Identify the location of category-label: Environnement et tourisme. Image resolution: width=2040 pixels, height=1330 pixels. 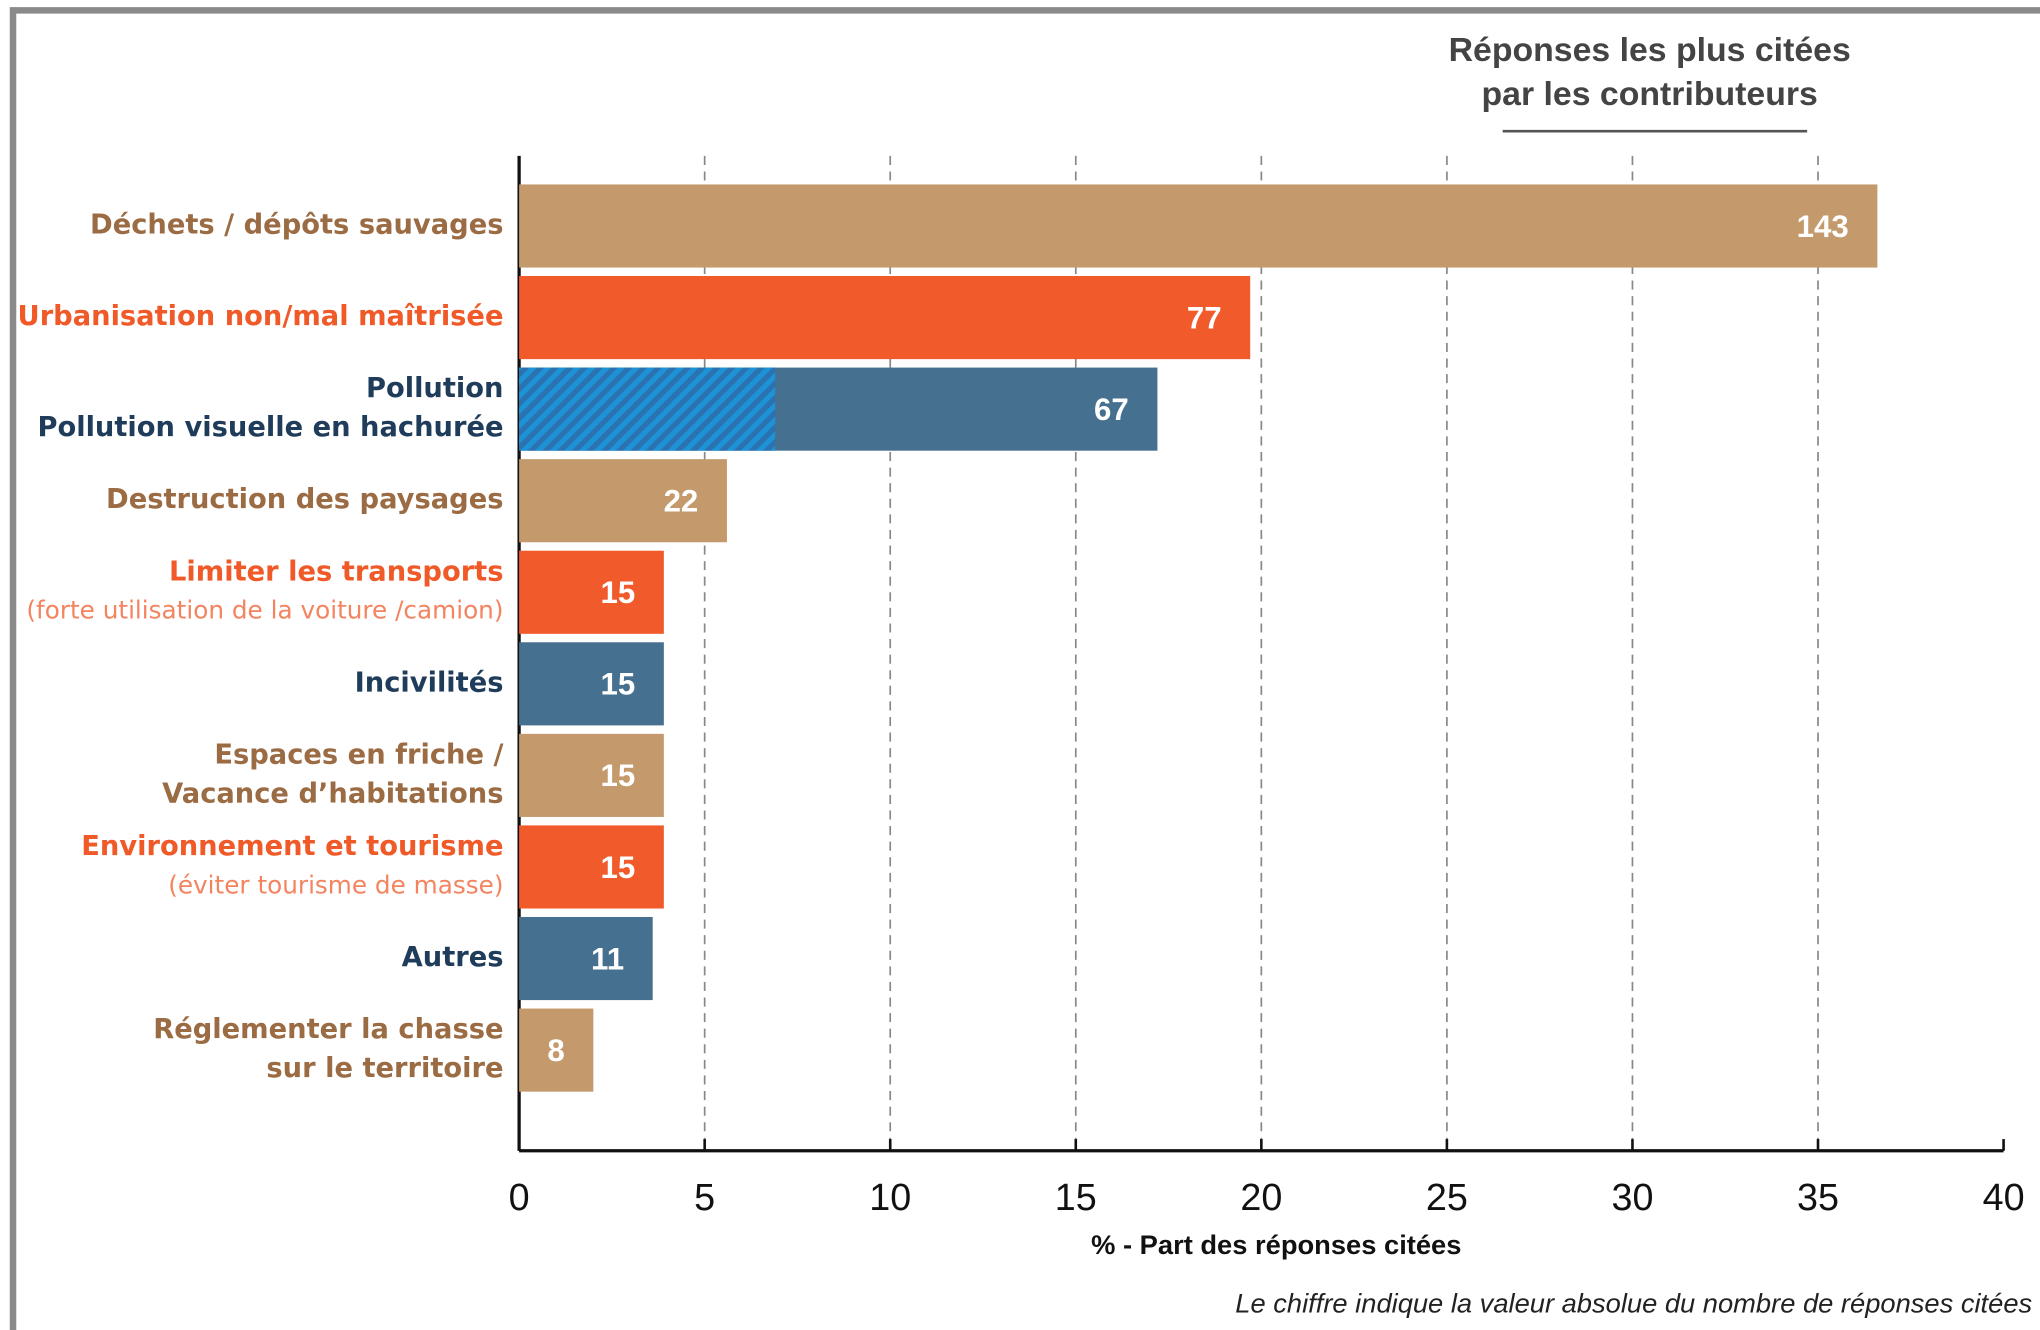
(292, 846).